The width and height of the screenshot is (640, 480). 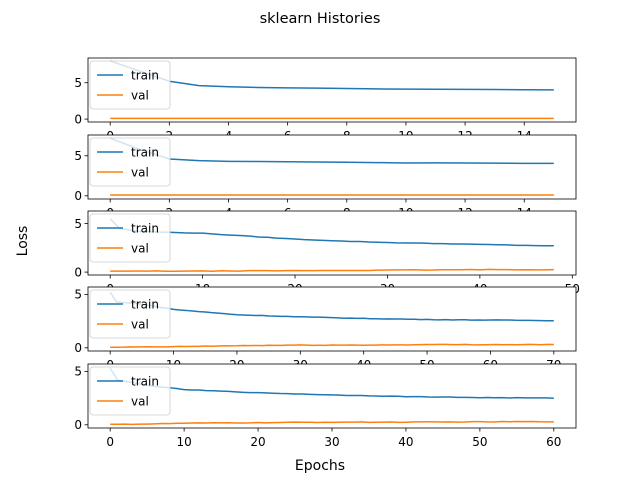 What do you see at coordinates (320, 466) in the screenshot?
I see `x-axis-label: Epochs` at bounding box center [320, 466].